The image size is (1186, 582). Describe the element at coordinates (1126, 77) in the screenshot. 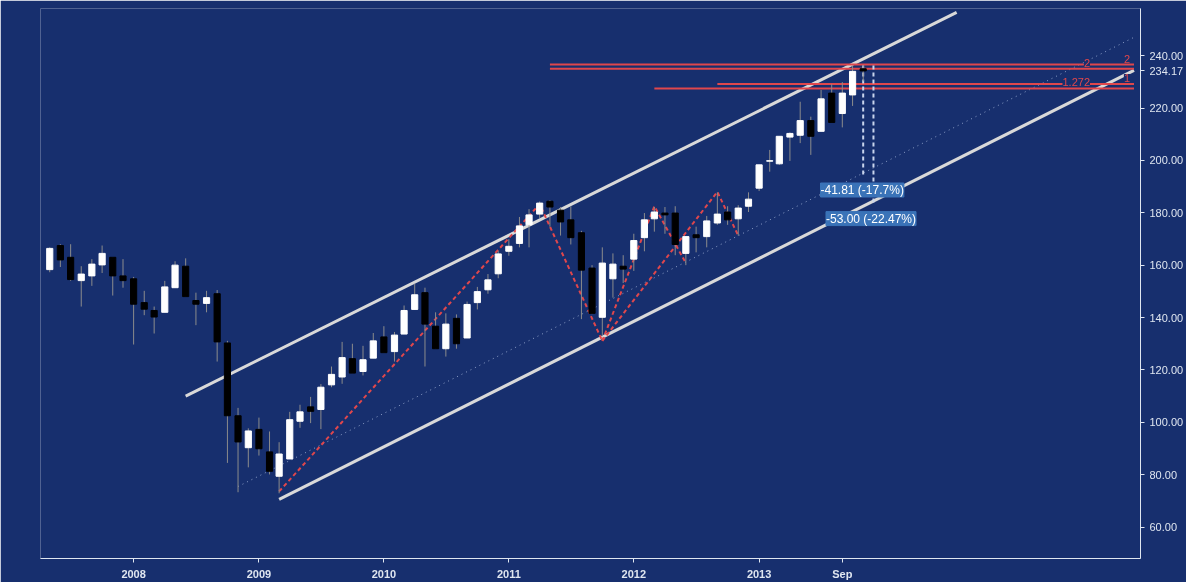

I see `series-label: 1` at that location.